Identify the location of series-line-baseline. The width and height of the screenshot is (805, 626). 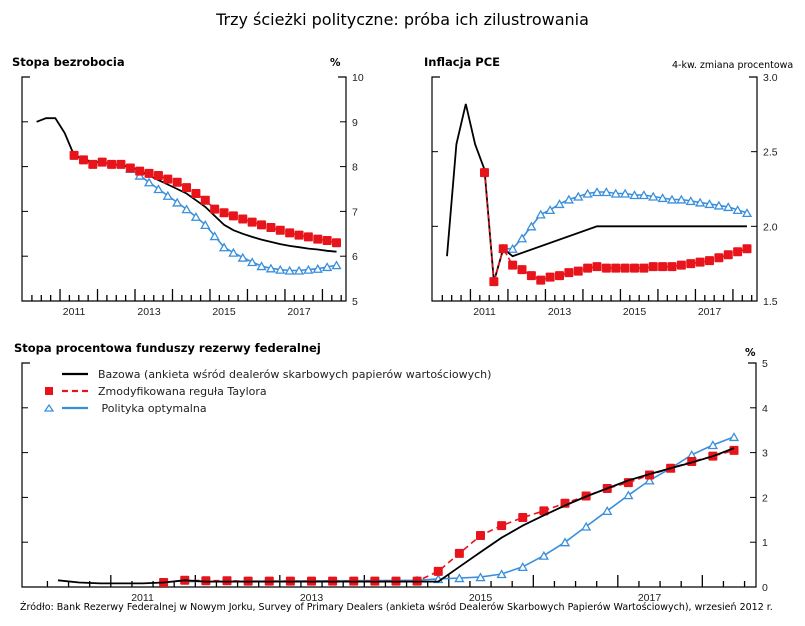
(596, 192).